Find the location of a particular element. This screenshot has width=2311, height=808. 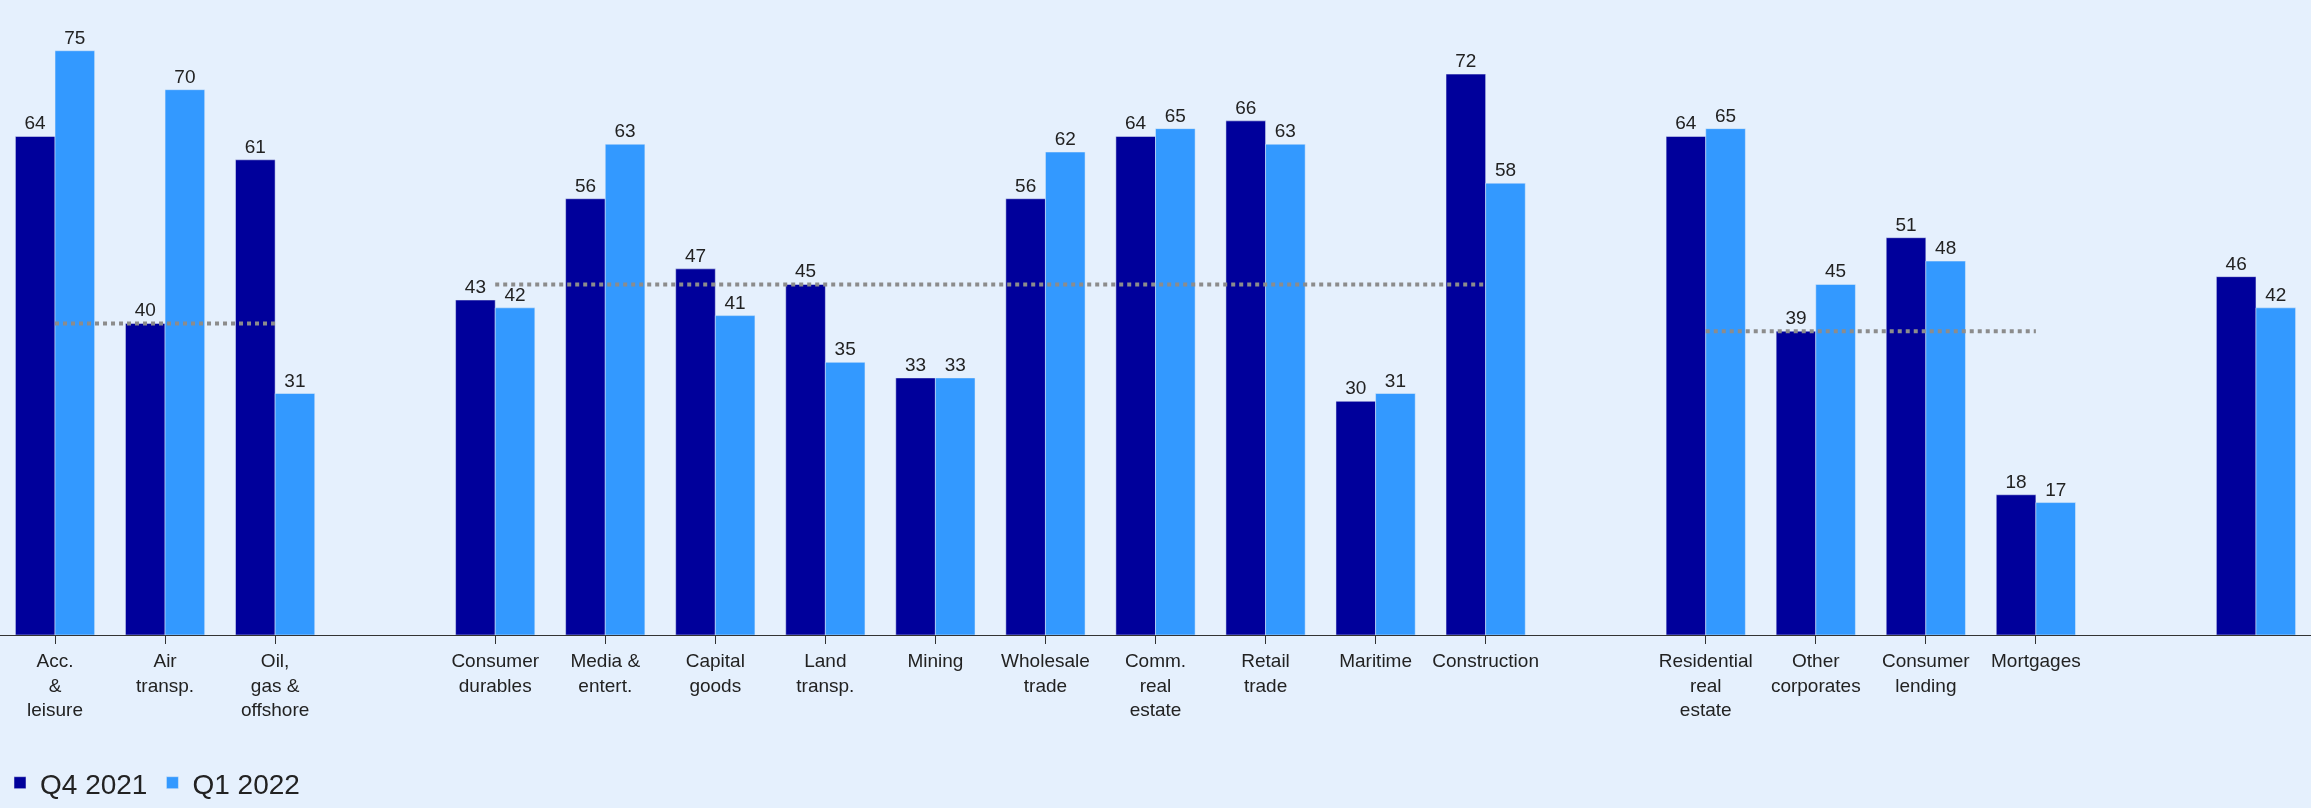

x-tick-label: Maritime is located at coordinates (1376, 660).